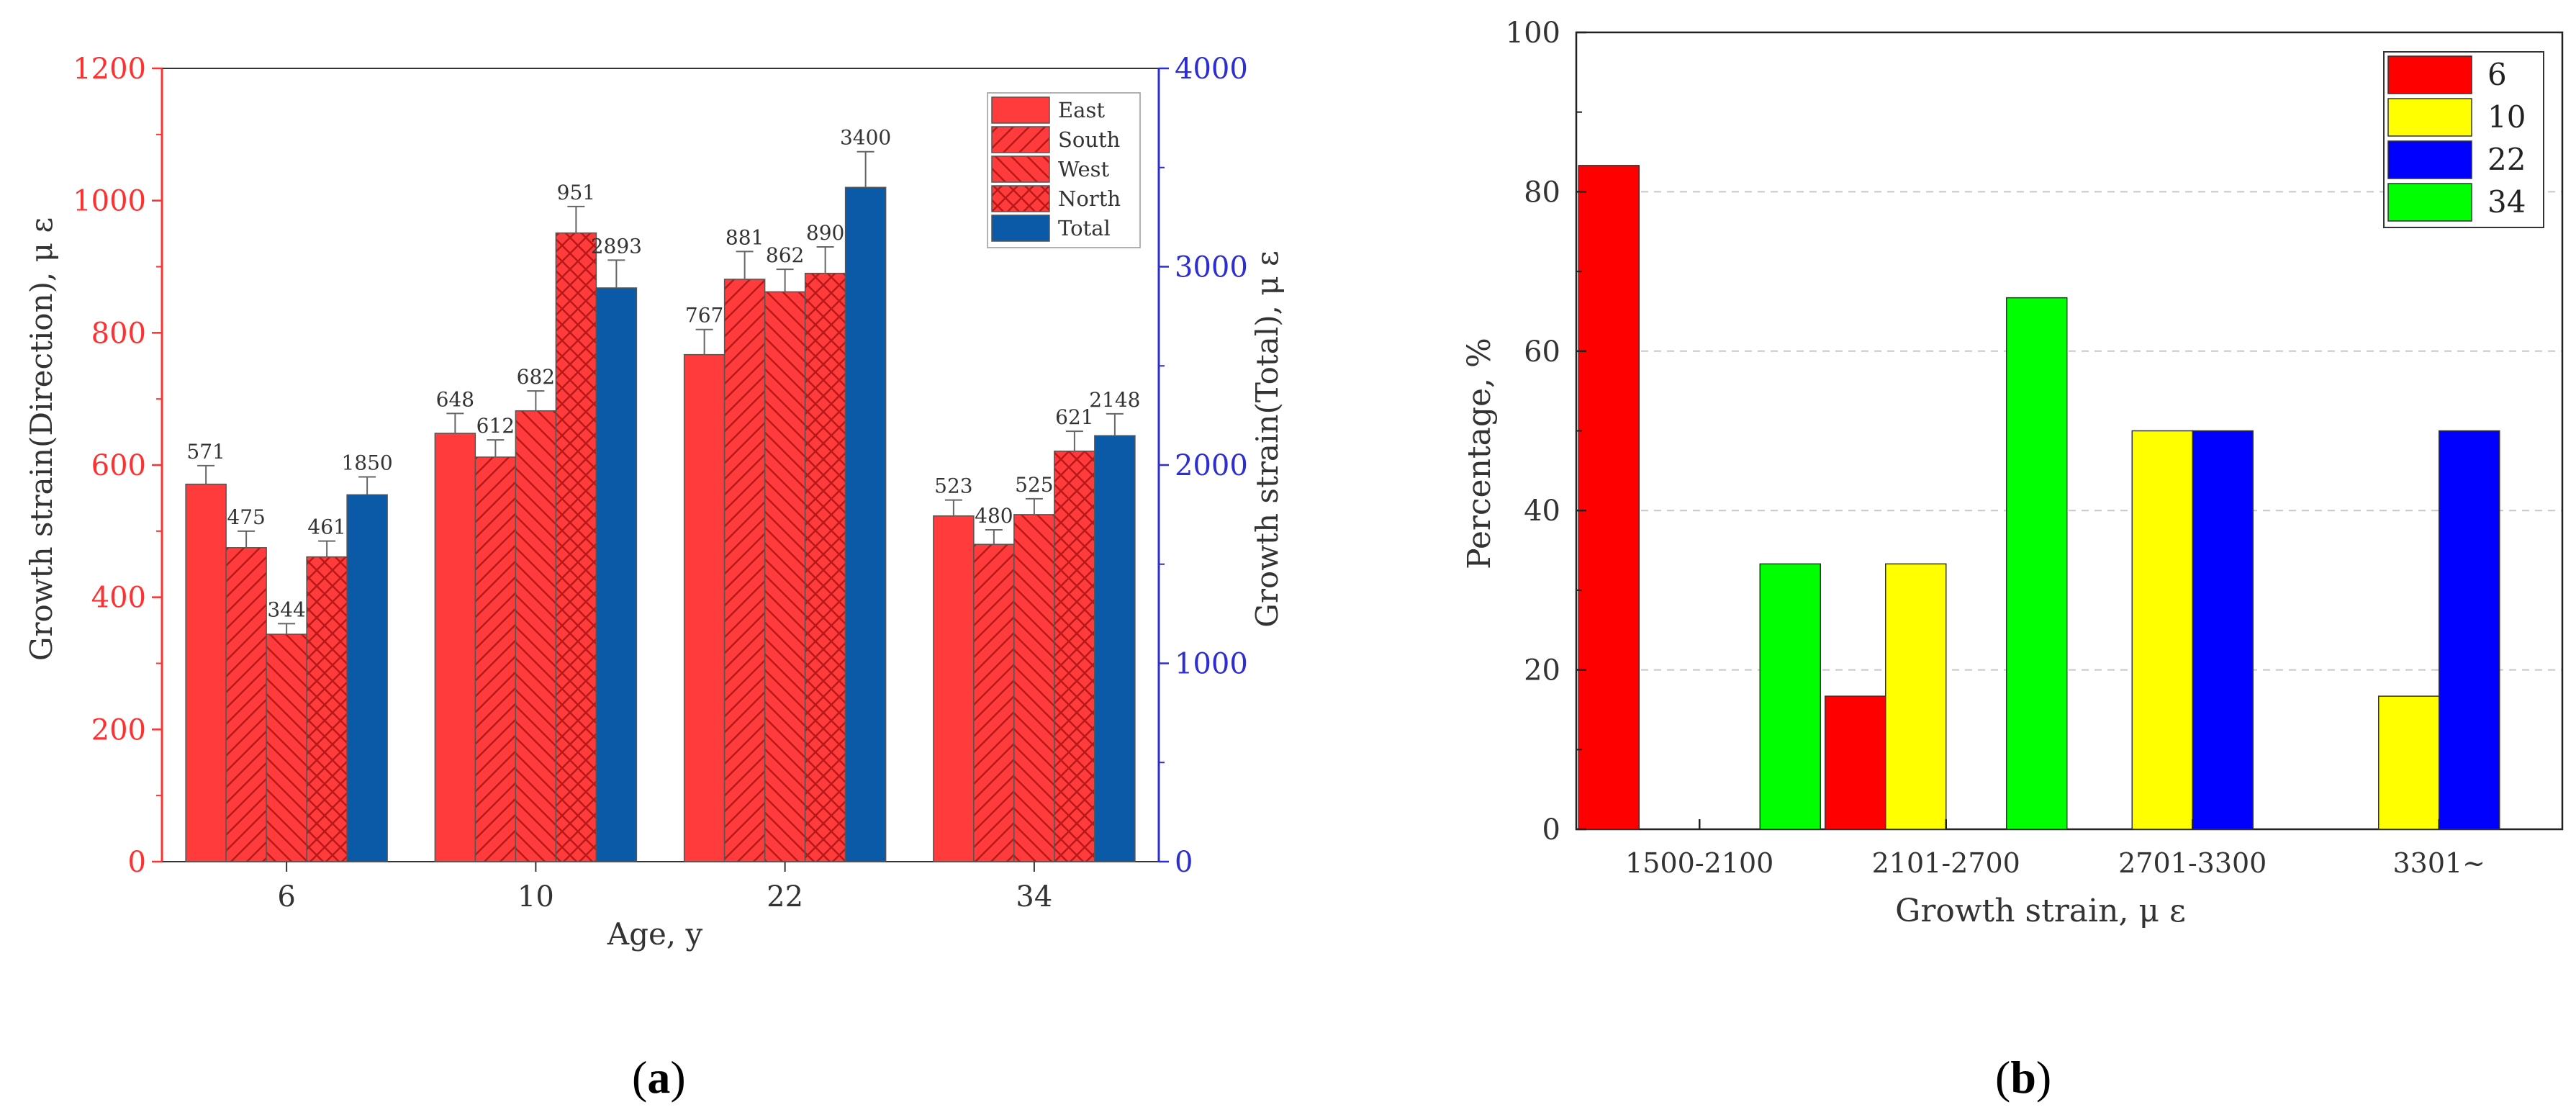  Describe the element at coordinates (659, 1077) in the screenshot. I see `panel-label-a: (a)` at that location.